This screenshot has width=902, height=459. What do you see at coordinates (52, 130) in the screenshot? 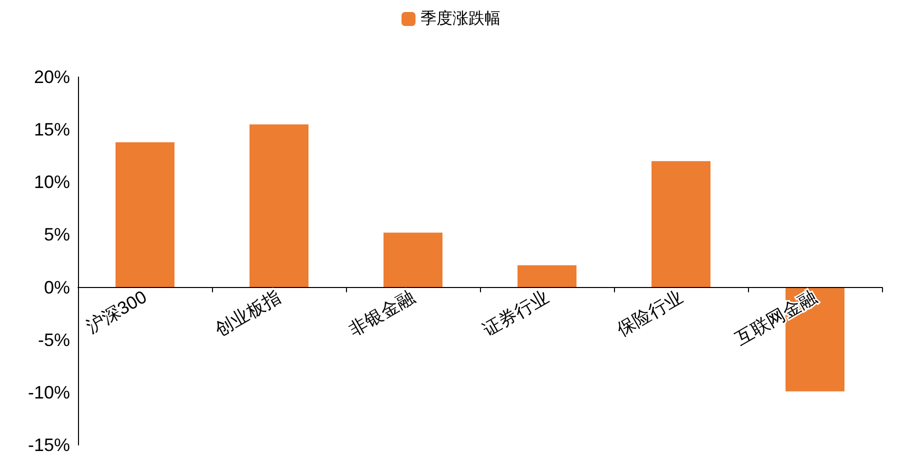
I see `y-tick-label: 15%` at bounding box center [52, 130].